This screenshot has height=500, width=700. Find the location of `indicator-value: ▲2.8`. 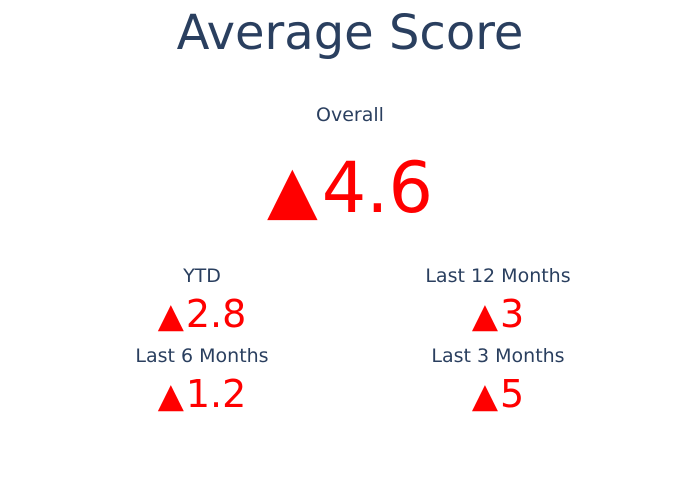

indicator-value: ▲2.8 is located at coordinates (202, 315).